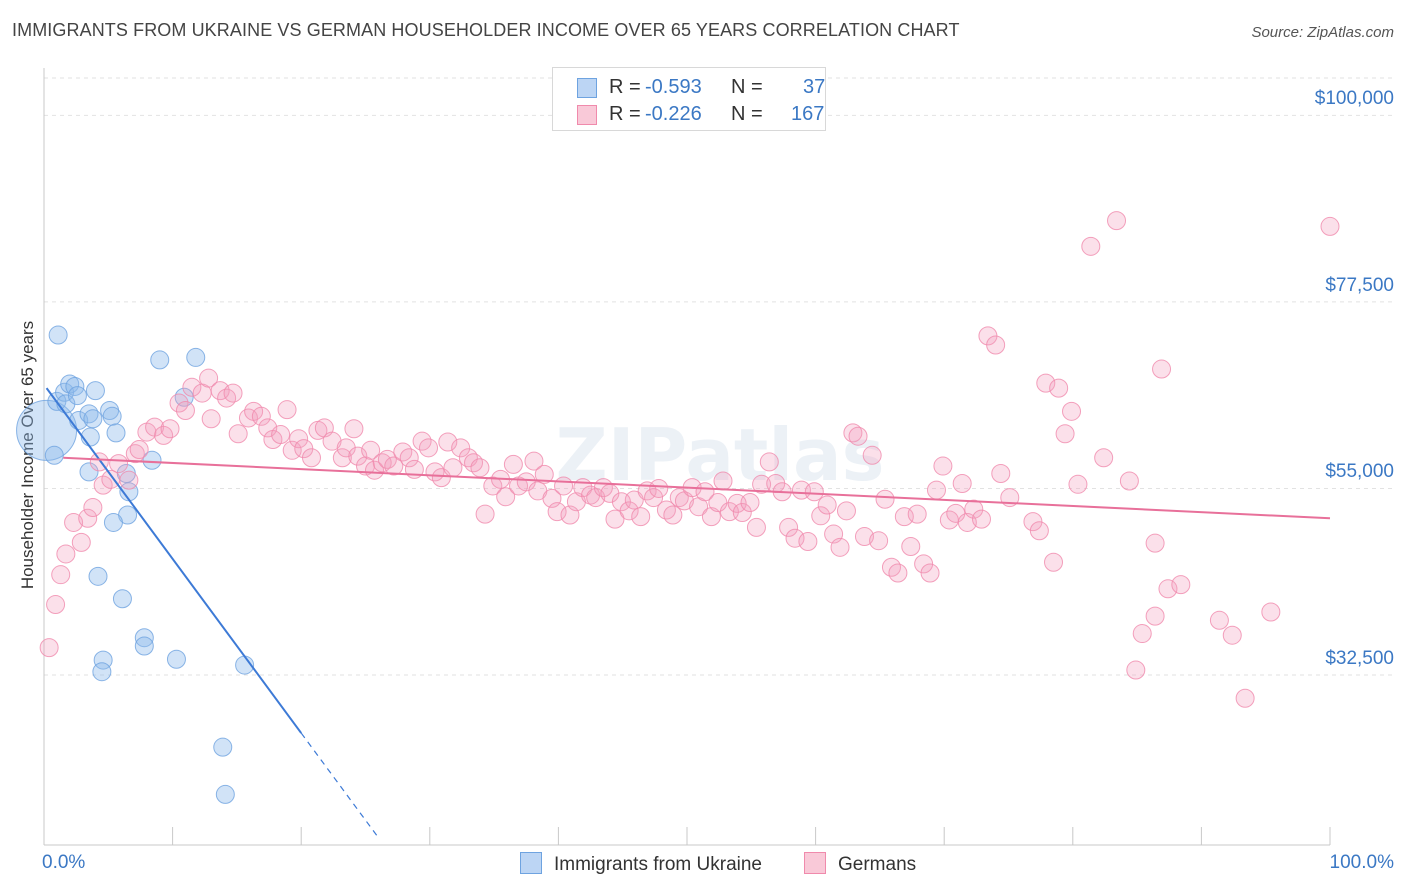 The image size is (1406, 892). What do you see at coordinates (877, 864) in the screenshot?
I see `legend-label-germans: Germans` at bounding box center [877, 864].